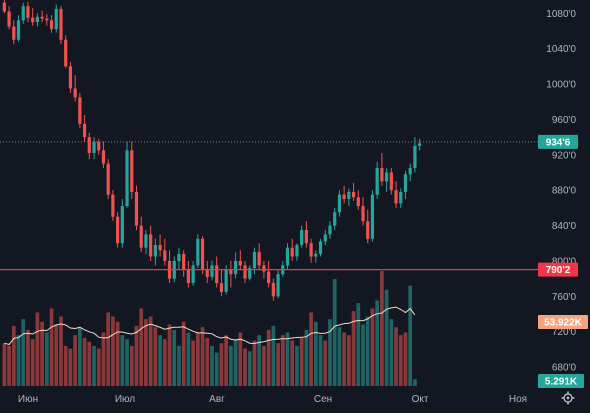 This screenshot has height=413, width=590. Describe the element at coordinates (518, 399) in the screenshot. I see `time-tick-label: Ноя` at that location.